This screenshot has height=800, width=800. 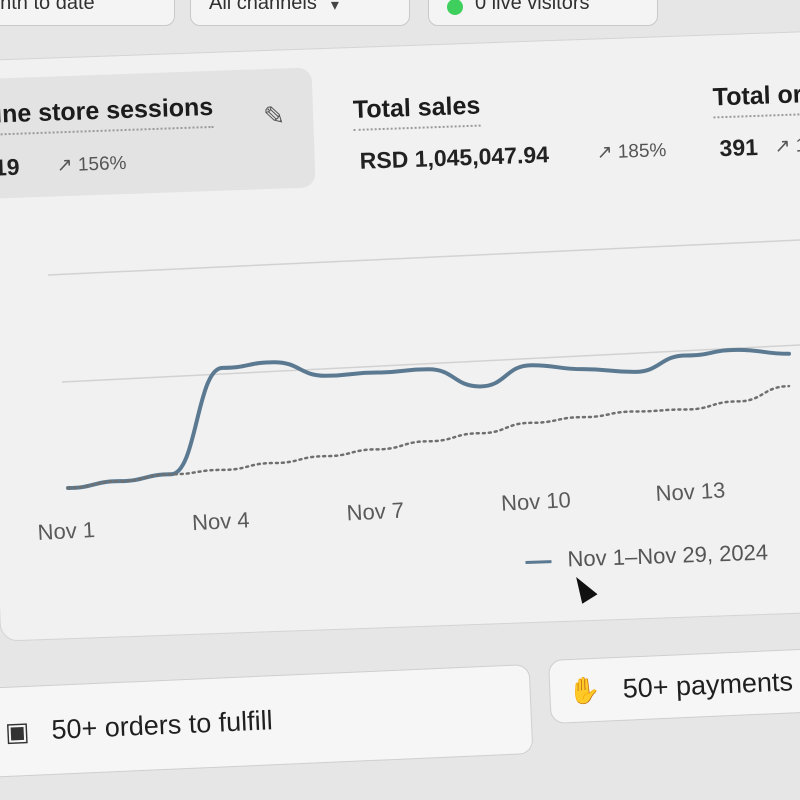 I want to click on x-tick-label: Nov 4, so click(x=220, y=521).